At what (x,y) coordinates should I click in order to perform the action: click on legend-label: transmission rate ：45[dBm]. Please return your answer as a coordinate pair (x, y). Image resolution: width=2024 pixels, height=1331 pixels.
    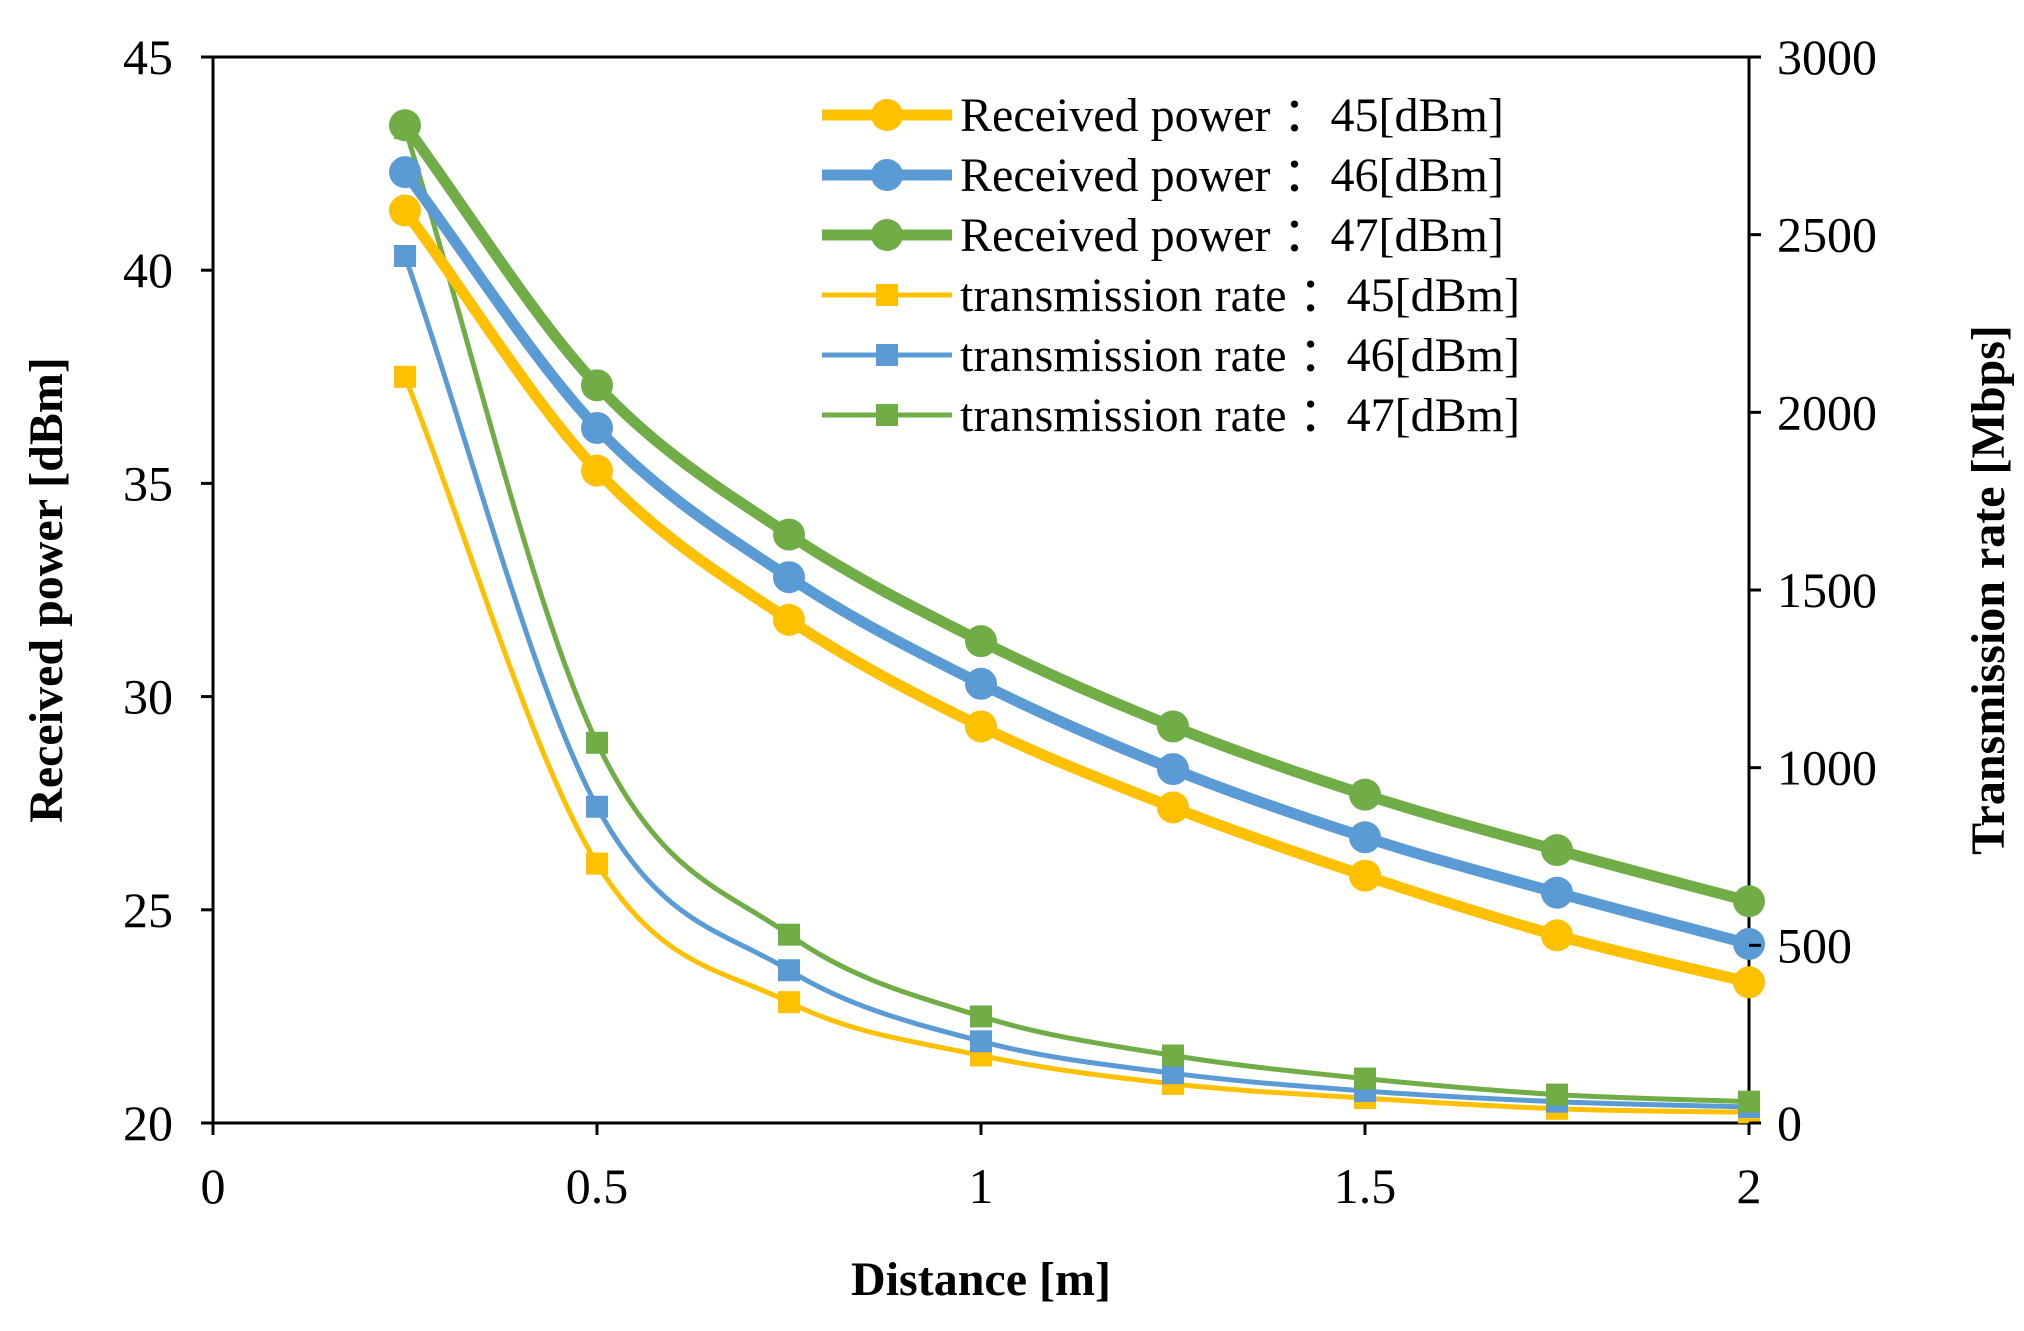
    Looking at the image, I should click on (1240, 295).